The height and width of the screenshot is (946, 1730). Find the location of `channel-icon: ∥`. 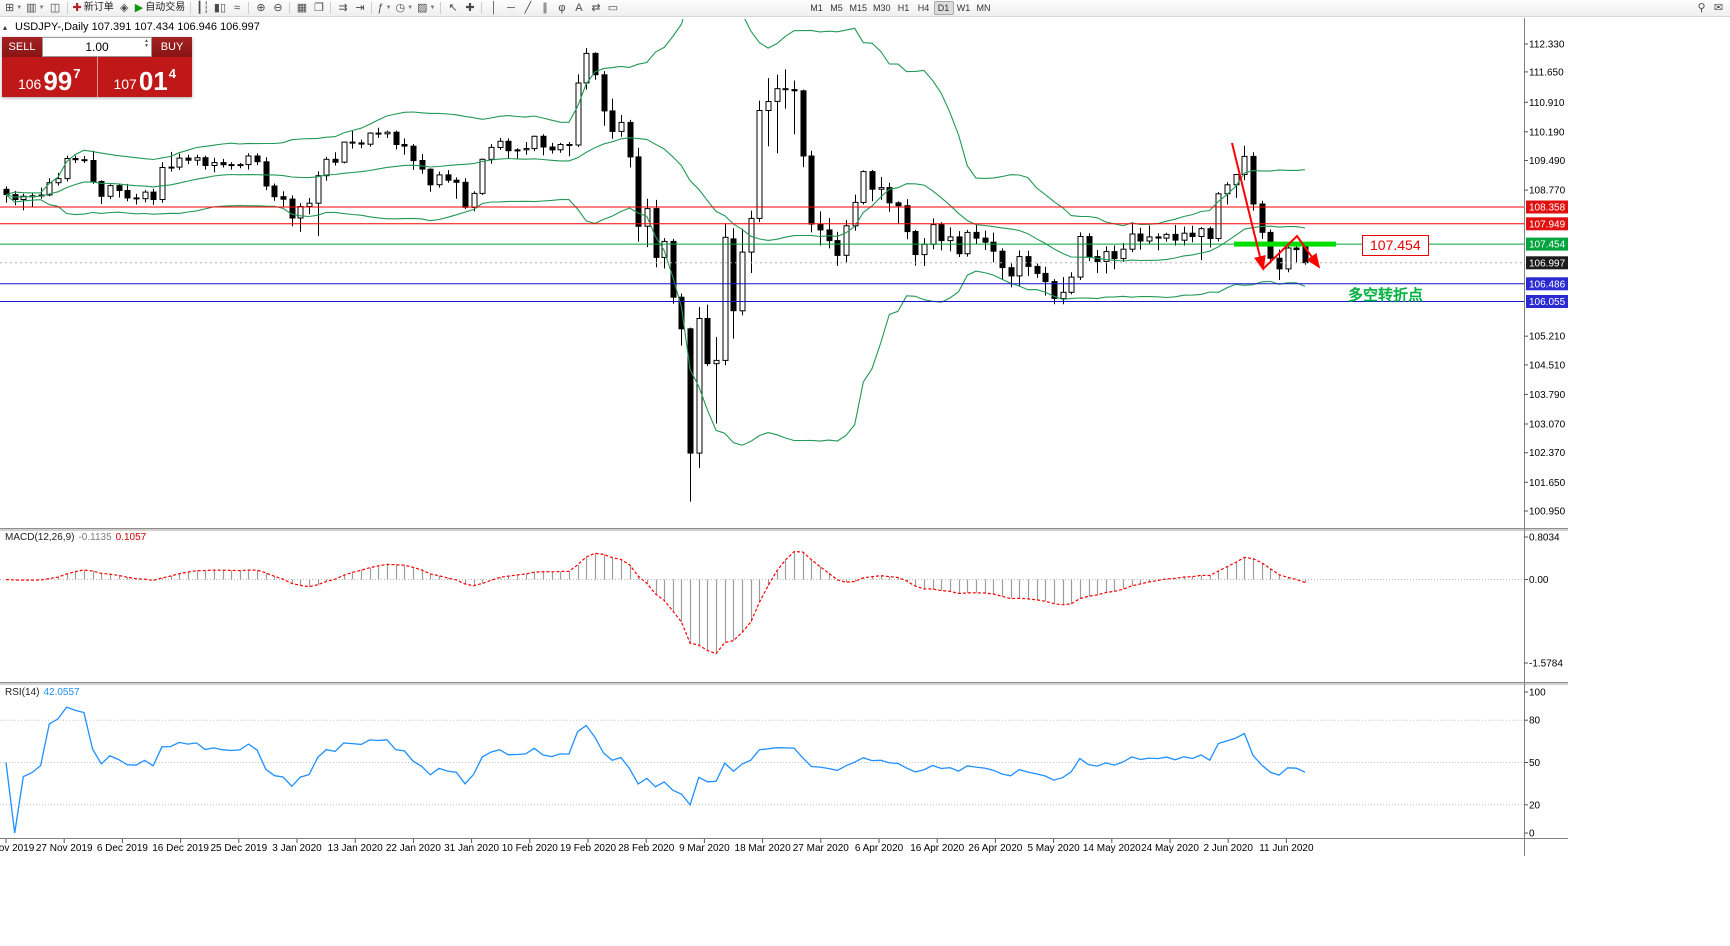

channel-icon: ∥ is located at coordinates (545, 7).